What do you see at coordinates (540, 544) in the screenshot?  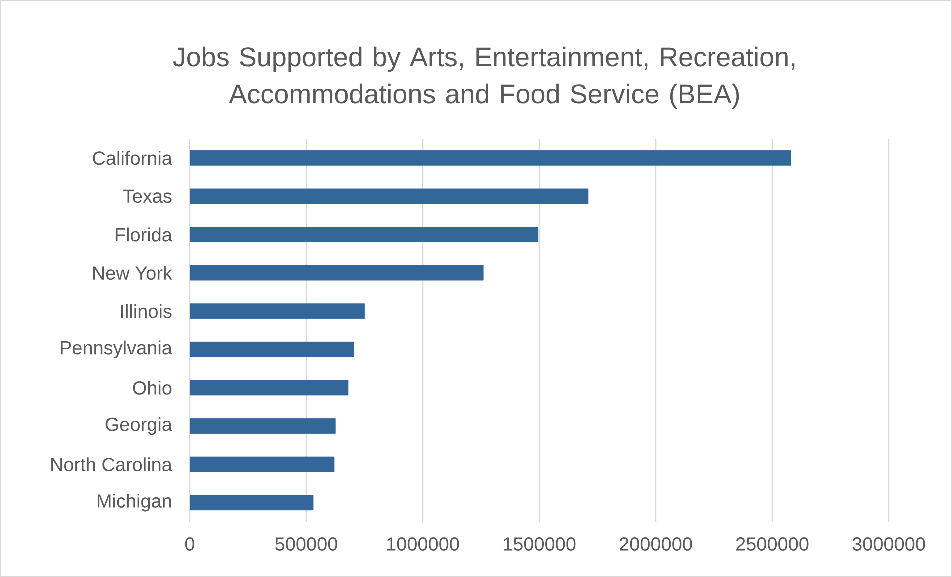 I see `x-tick-label: 1500000` at bounding box center [540, 544].